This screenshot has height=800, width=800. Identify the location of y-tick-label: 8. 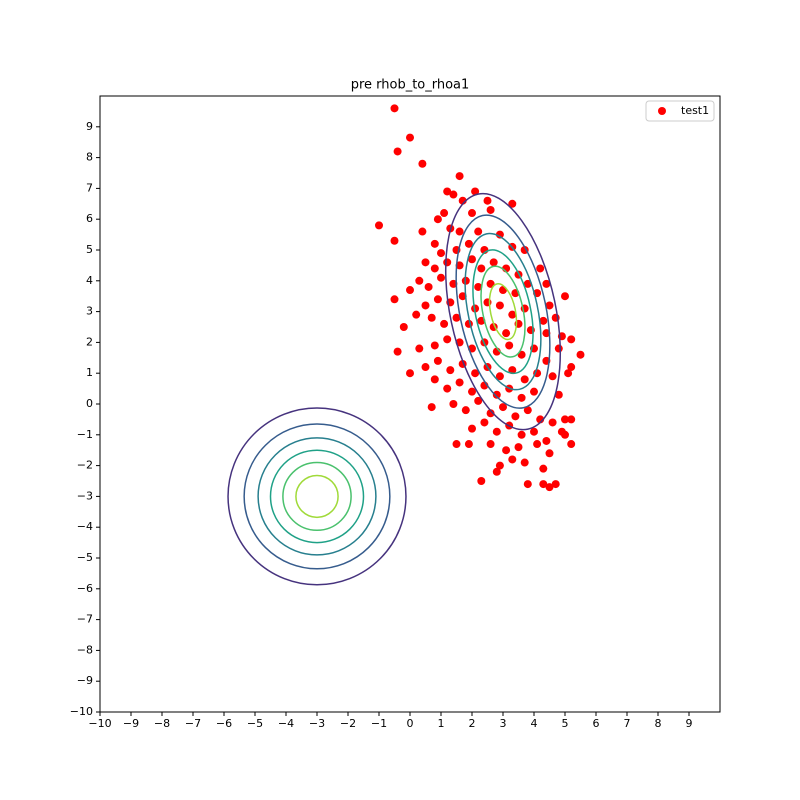
(89, 157).